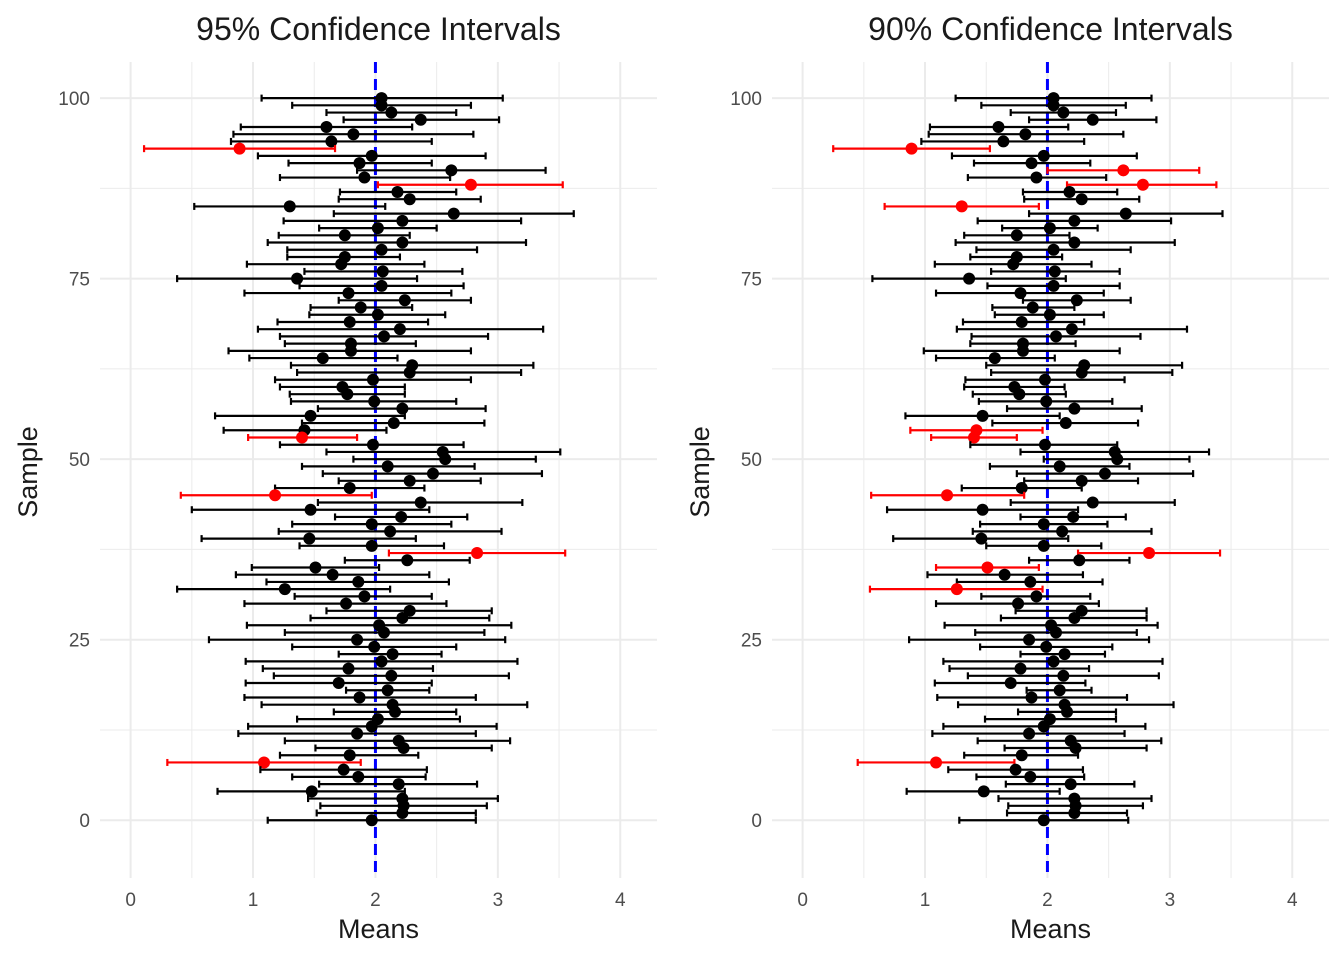 This screenshot has width=1344, height=960. Describe the element at coordinates (498, 900) in the screenshot. I see `x-tick-label: 3` at that location.